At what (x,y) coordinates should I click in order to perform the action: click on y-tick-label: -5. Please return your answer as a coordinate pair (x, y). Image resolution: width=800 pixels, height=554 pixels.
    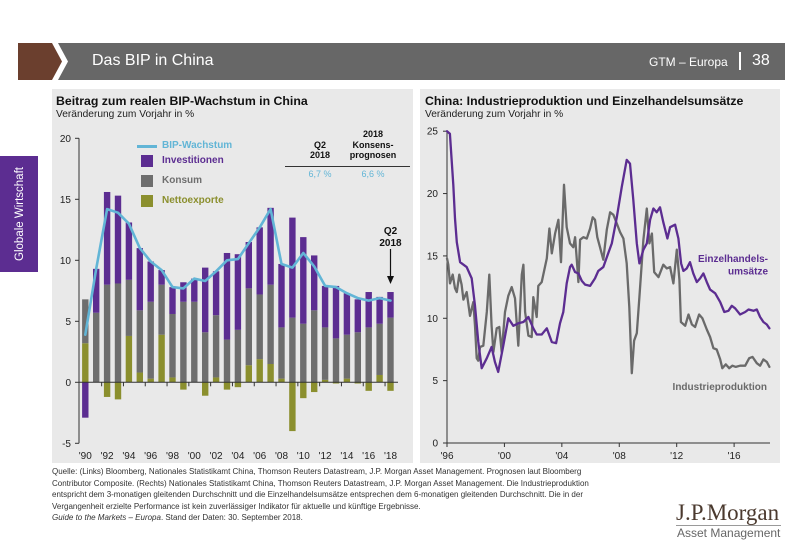
    Looking at the image, I should click on (66, 444).